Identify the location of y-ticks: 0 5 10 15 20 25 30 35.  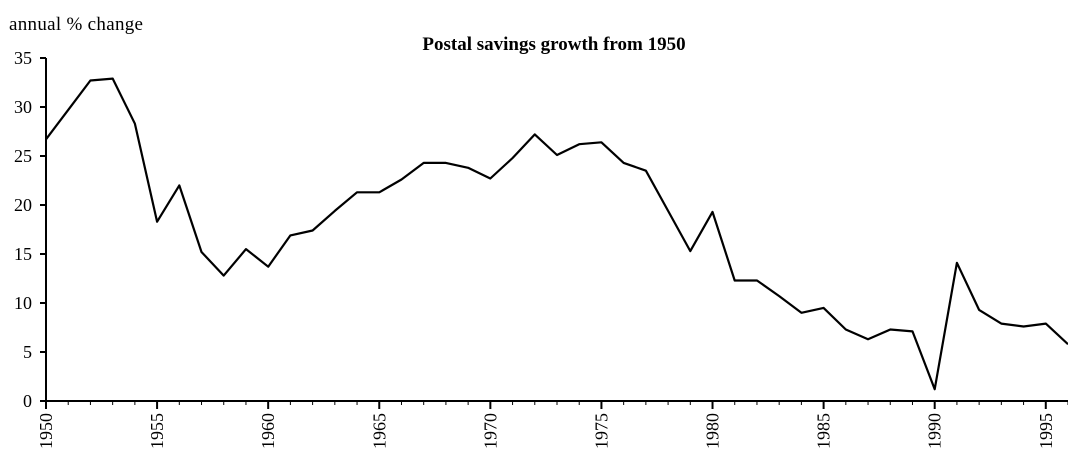
(30, 229).